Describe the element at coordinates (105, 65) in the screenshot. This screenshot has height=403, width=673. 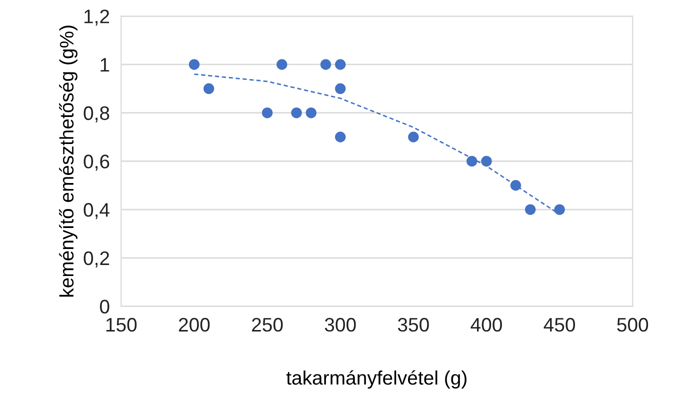
I see `y-tick-label: 1` at that location.